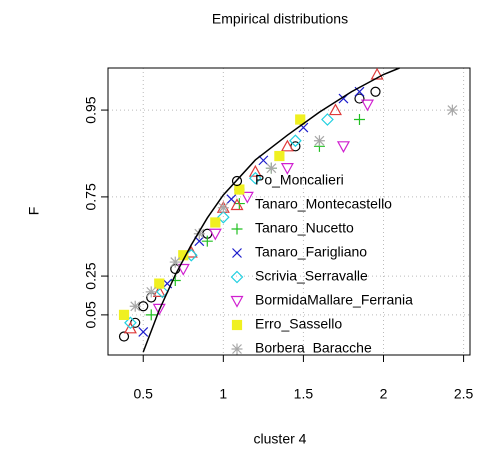 This screenshot has width=483, height=460. What do you see at coordinates (311, 276) in the screenshot?
I see `legend-label: Scrivia_Serravalle` at bounding box center [311, 276].